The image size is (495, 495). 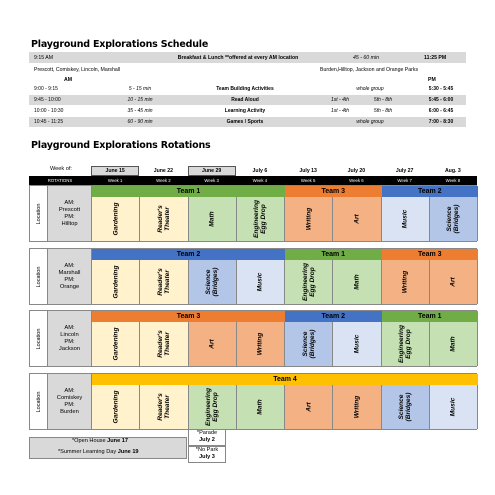 What do you see at coordinates (115, 171) in the screenshot?
I see `week-date: June 15` at bounding box center [115, 171].